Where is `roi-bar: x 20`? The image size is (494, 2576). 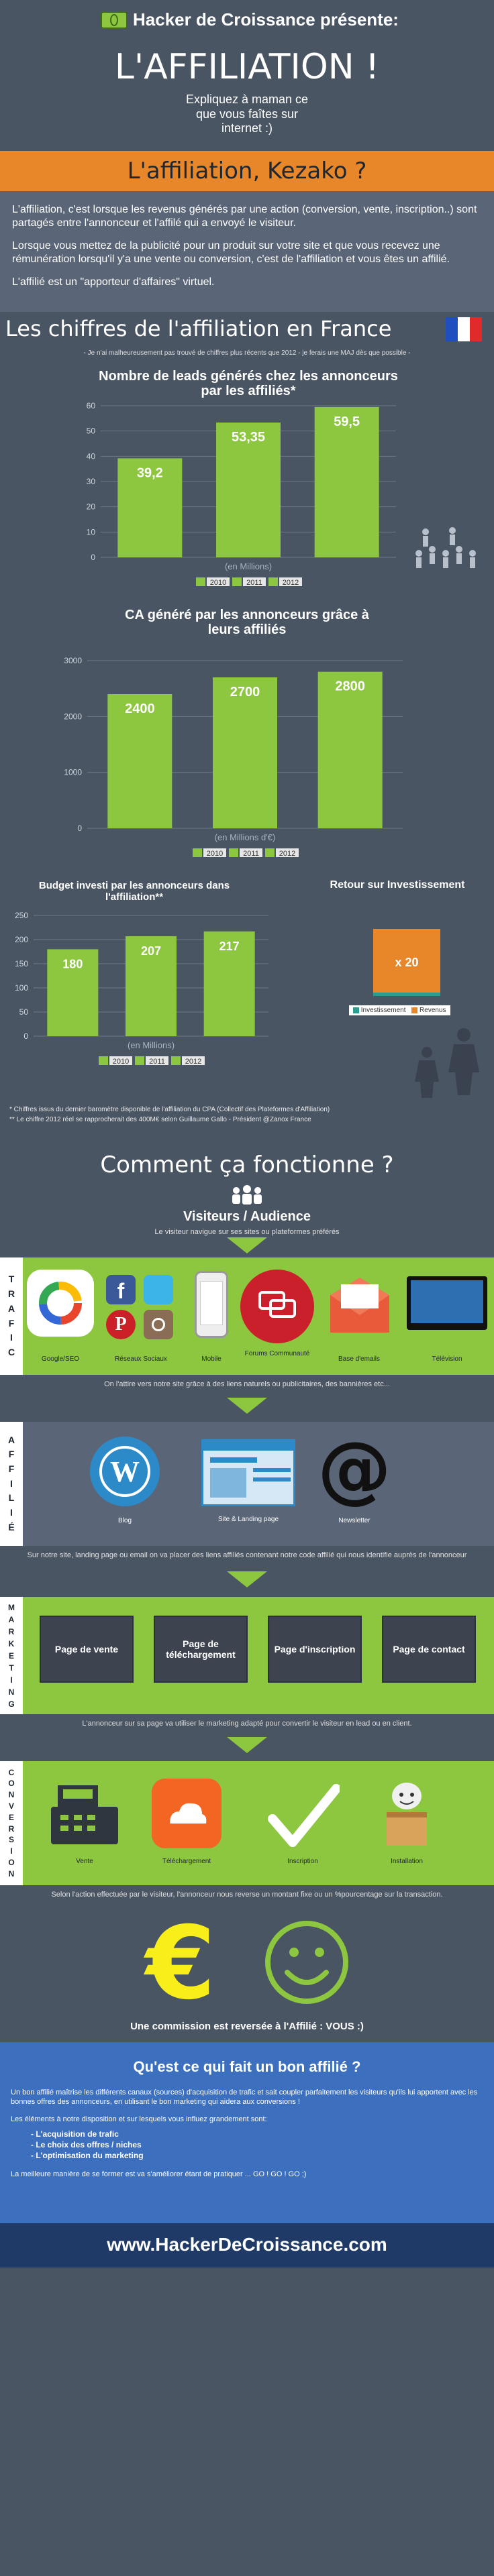 roi-bar: x 20 is located at coordinates (407, 962).